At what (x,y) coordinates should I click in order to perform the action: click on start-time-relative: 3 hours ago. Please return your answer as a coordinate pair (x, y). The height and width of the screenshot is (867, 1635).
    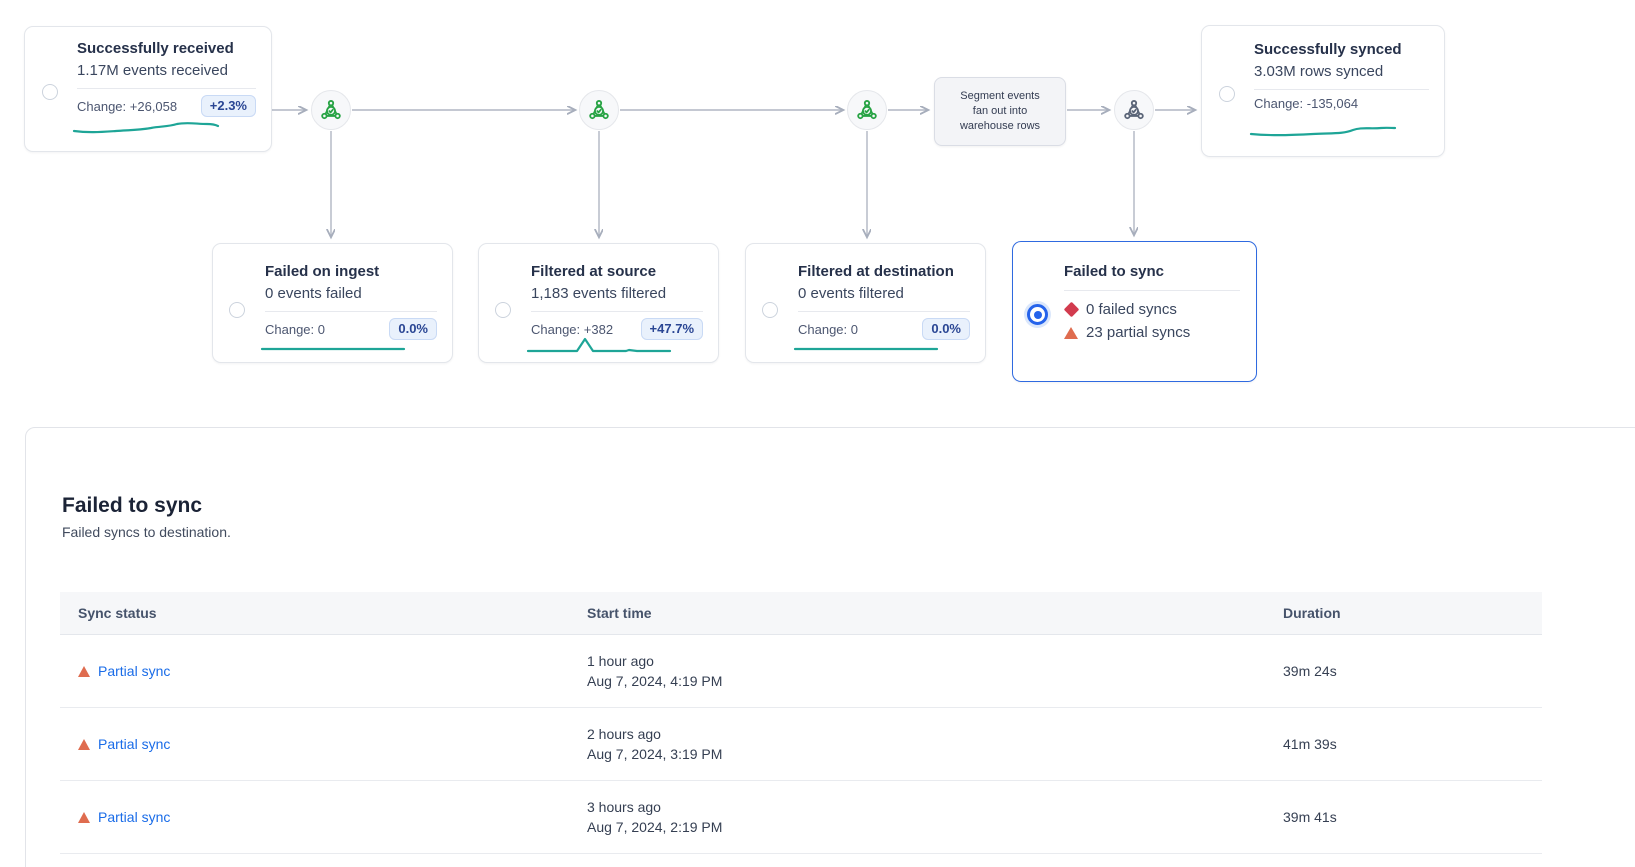
    Looking at the image, I should click on (624, 807).